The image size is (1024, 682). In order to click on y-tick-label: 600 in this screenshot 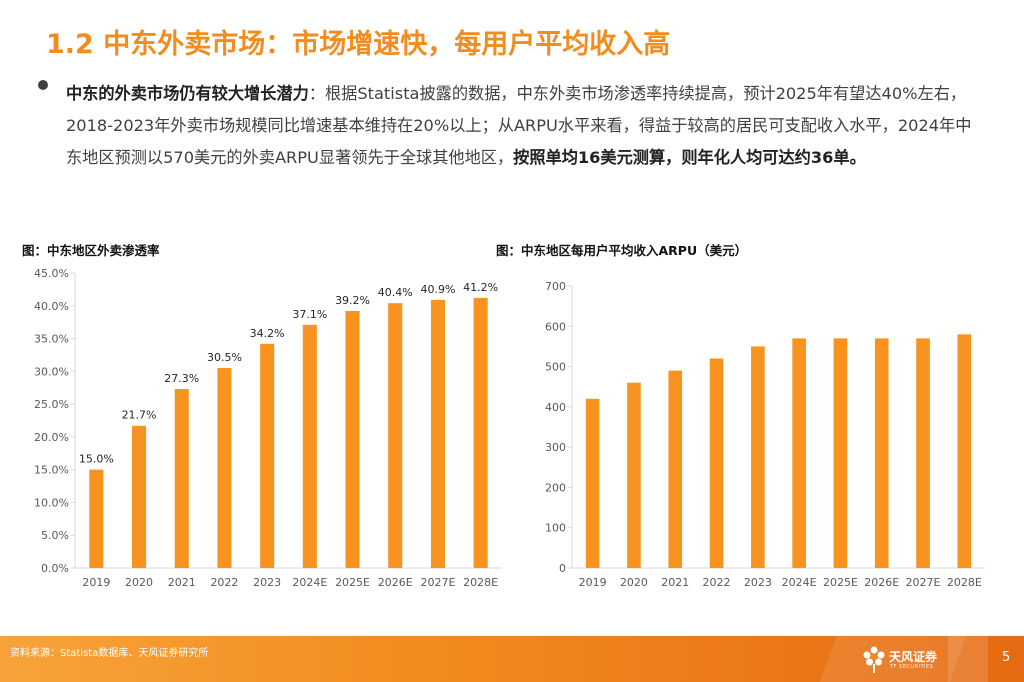, I will do `click(555, 326)`.